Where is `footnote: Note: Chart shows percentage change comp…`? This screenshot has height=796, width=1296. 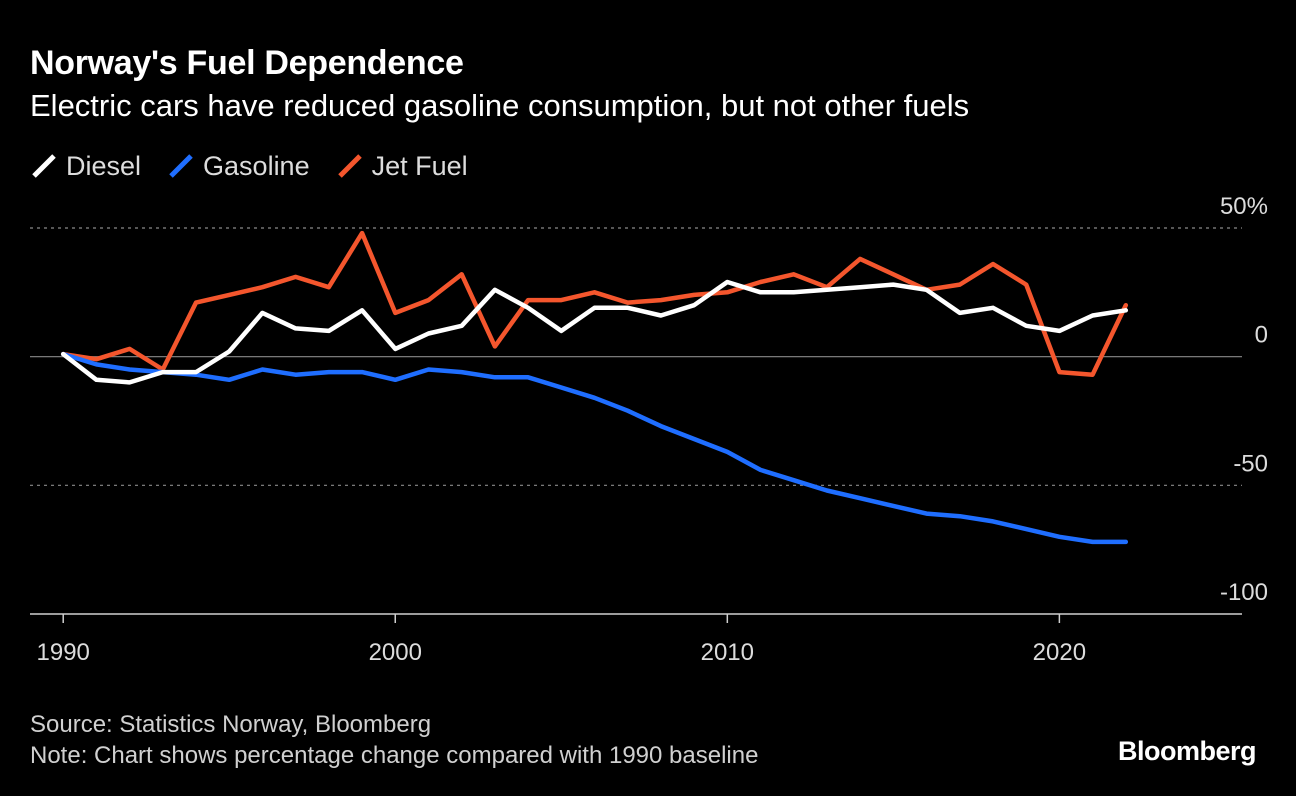 footnote: Note: Chart shows percentage change comp… is located at coordinates (394, 755).